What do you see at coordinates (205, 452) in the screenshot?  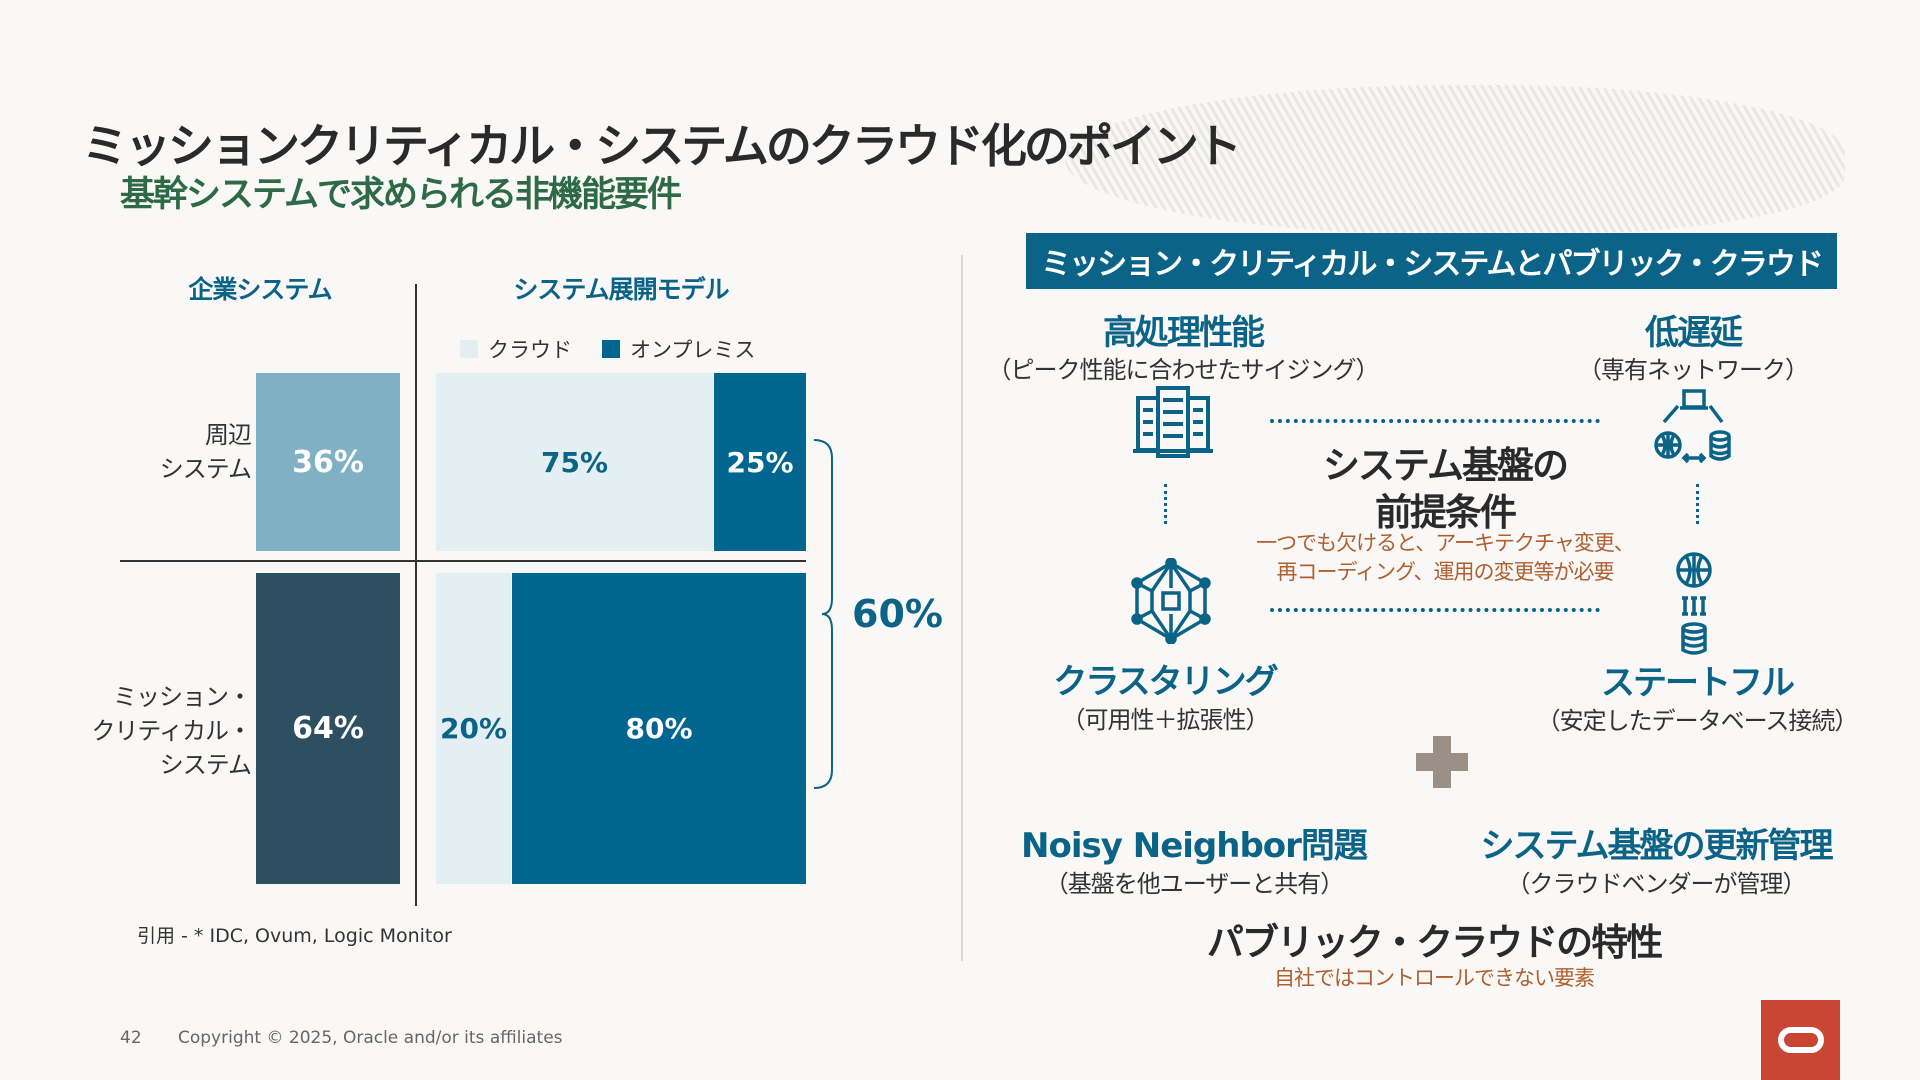 I see `row-label-peripheral: 周辺 システム` at bounding box center [205, 452].